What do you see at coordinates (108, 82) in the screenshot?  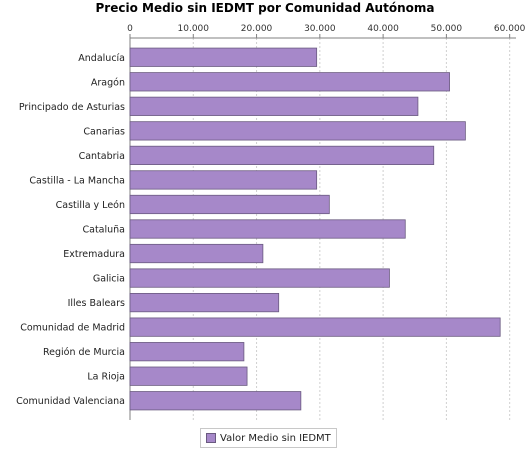 I see `category-label: Aragón` at bounding box center [108, 82].